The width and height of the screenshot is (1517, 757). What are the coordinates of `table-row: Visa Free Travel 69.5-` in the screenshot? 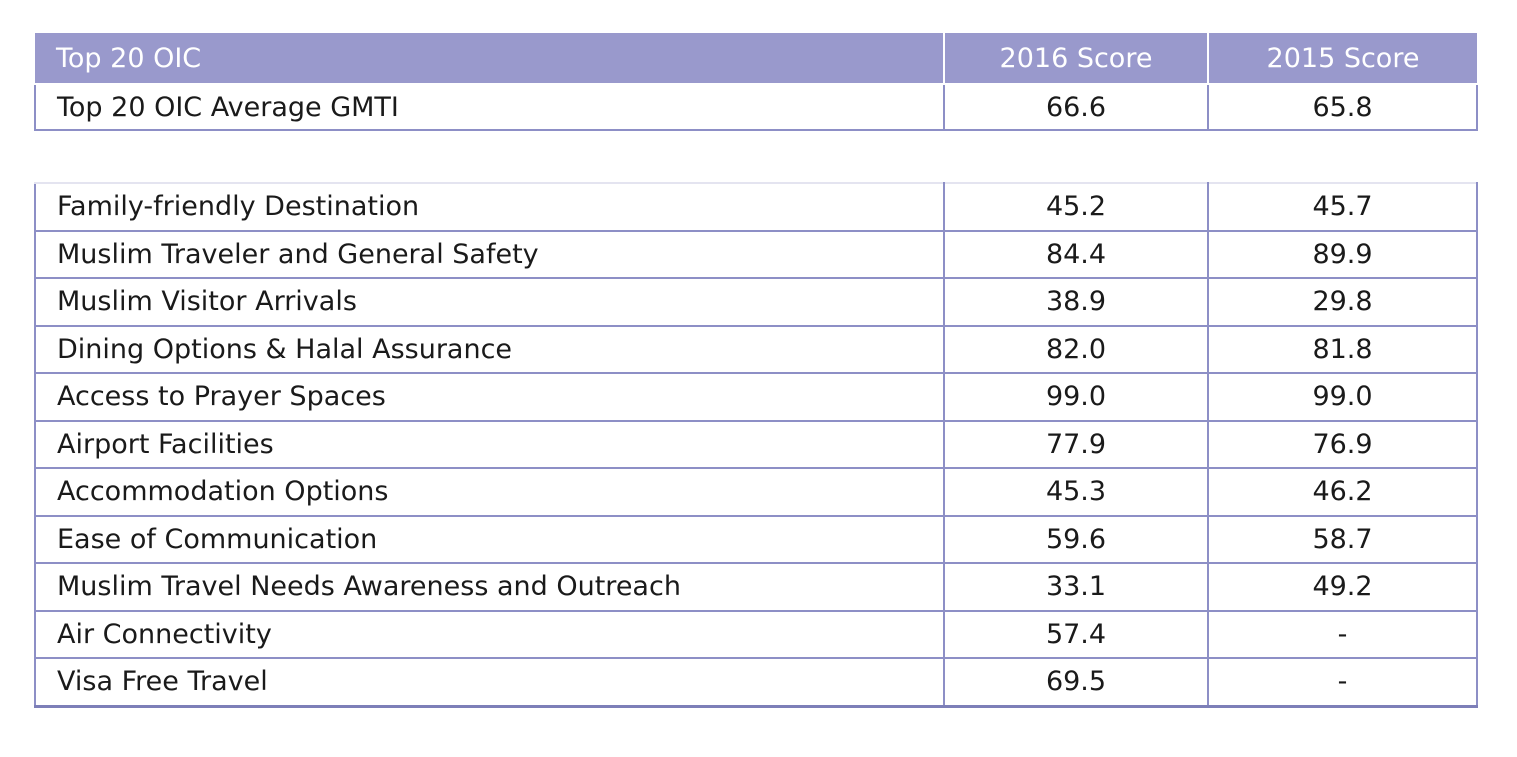 It's located at (756, 682).